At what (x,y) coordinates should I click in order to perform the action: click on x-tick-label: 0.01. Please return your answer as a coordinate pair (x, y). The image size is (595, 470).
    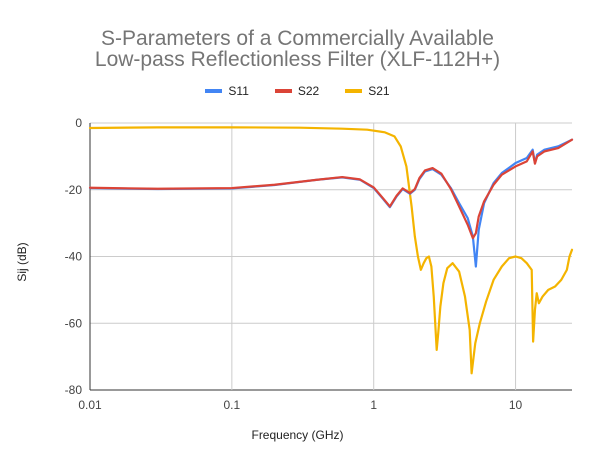
    Looking at the image, I should click on (90, 405).